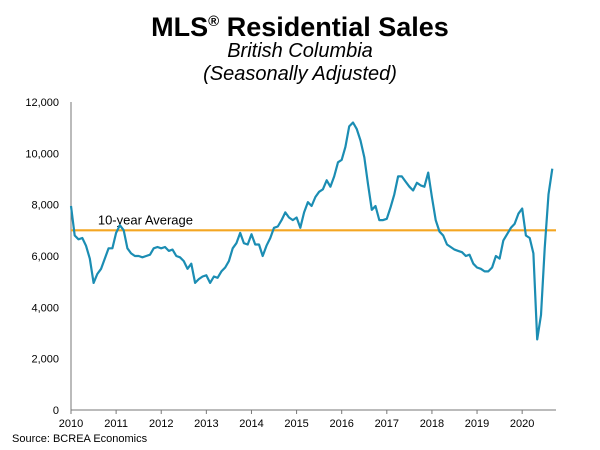  I want to click on source-note: Source: BCREA Economics, so click(80, 439).